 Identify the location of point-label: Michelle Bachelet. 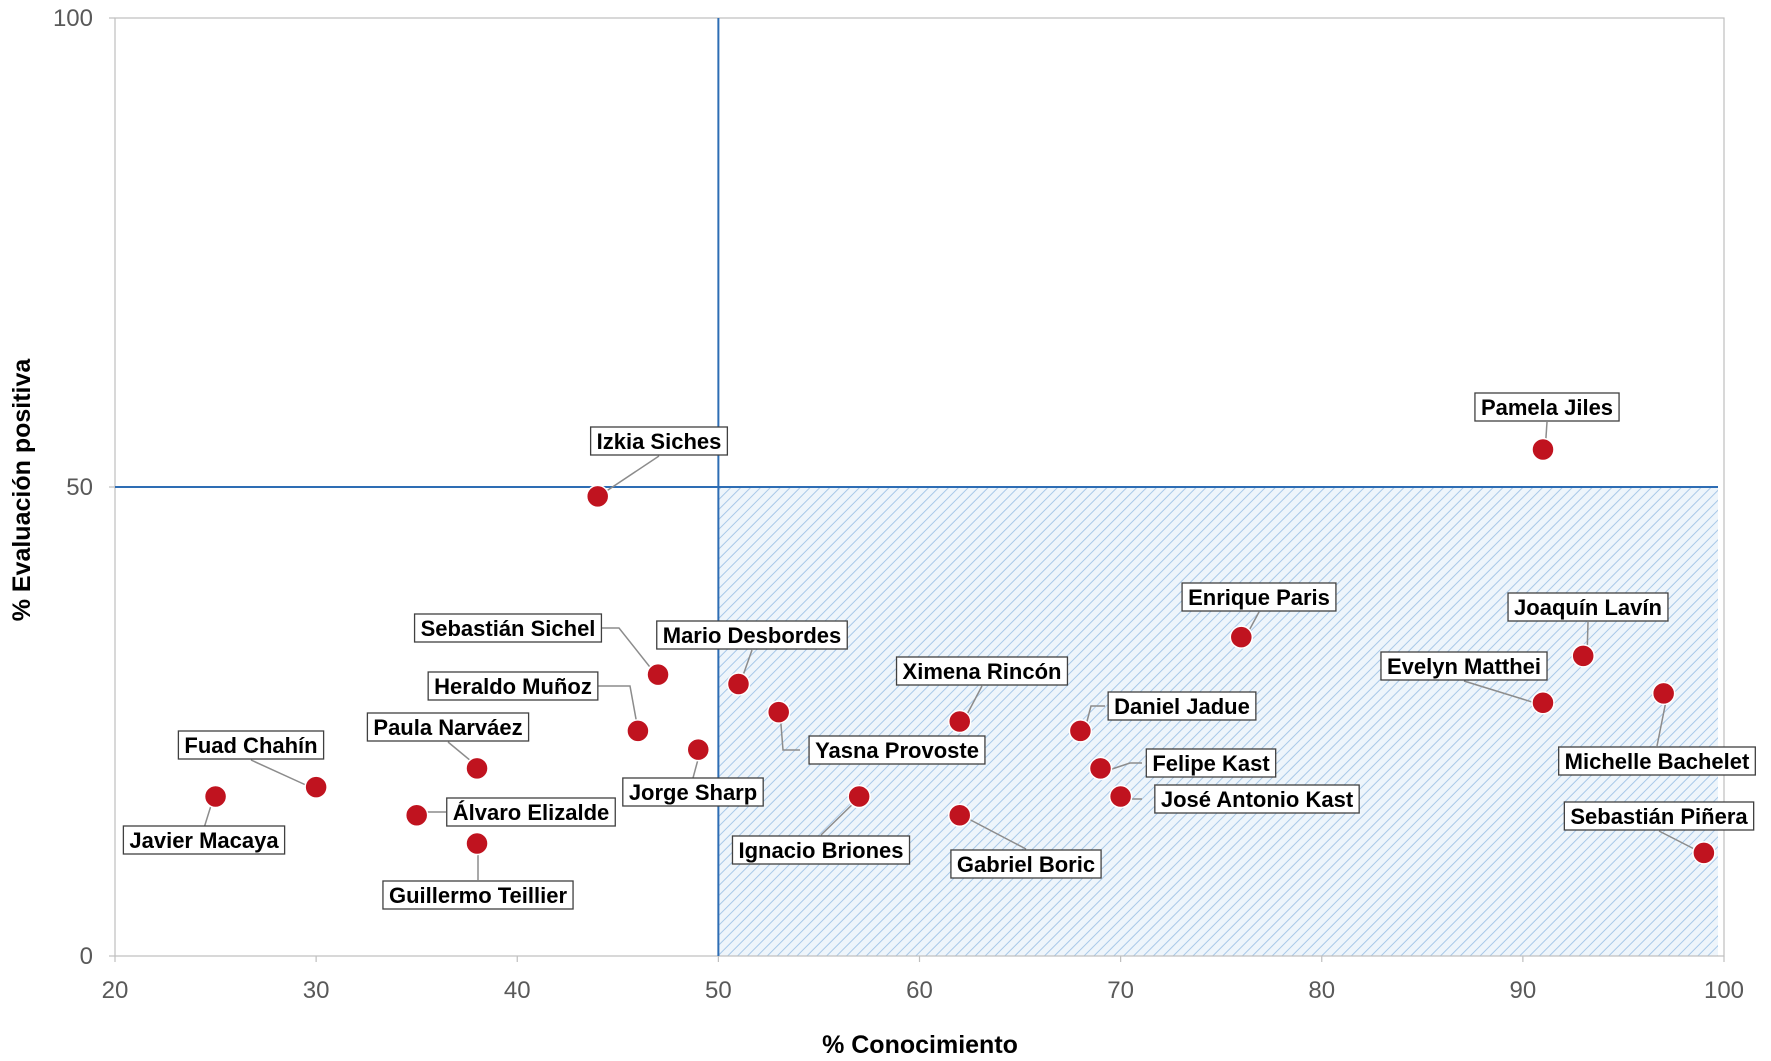
(1657, 761).